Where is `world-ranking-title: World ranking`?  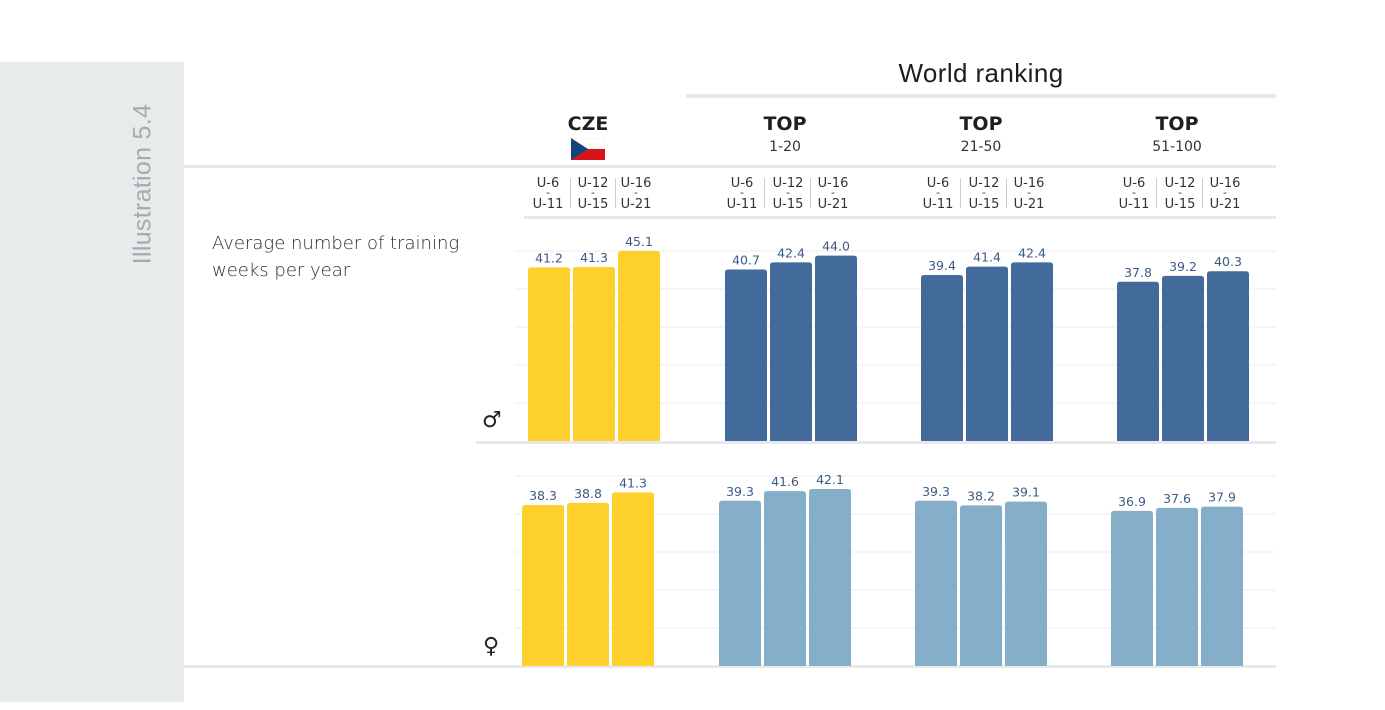
world-ranking-title: World ranking is located at coordinates (981, 73).